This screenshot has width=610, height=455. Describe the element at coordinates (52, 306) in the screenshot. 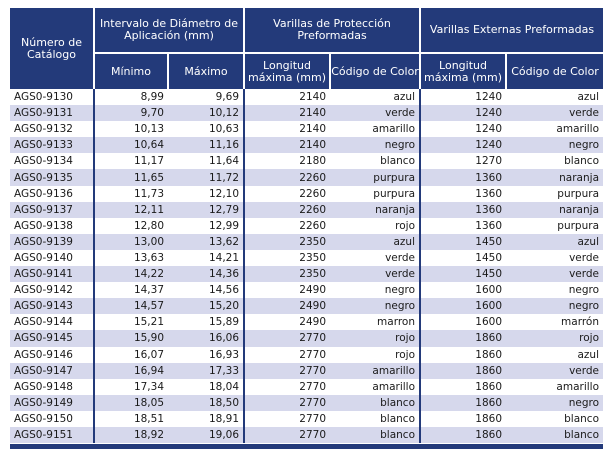

I see `cell-catalog: AGS0-9143` at that location.